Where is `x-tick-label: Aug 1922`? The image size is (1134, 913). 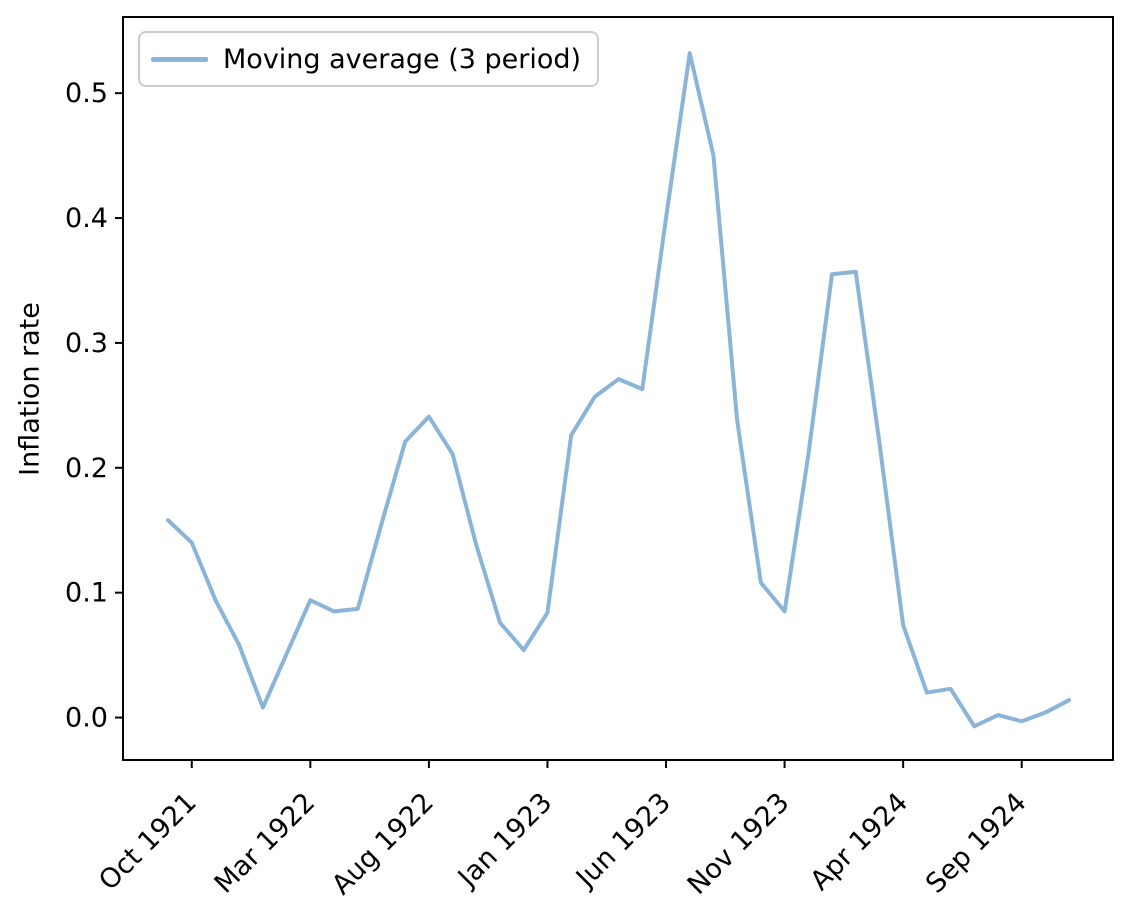
x-tick-label: Aug 1922 is located at coordinates (383, 844).